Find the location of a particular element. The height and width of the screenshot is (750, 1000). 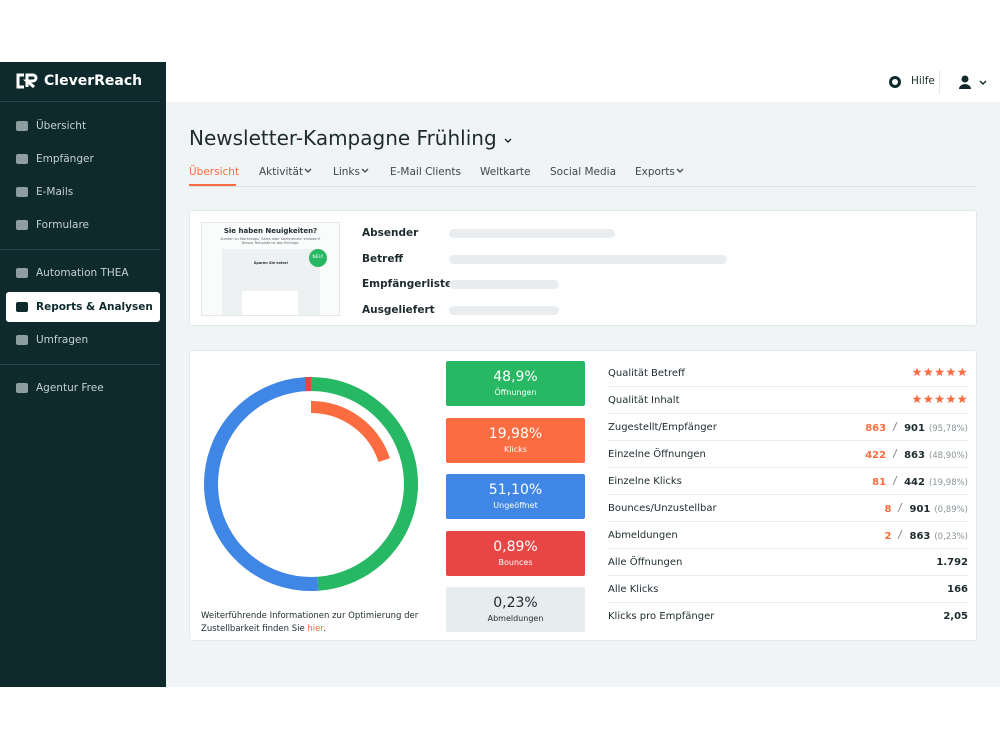

tab: Übersicht is located at coordinates (214, 172).